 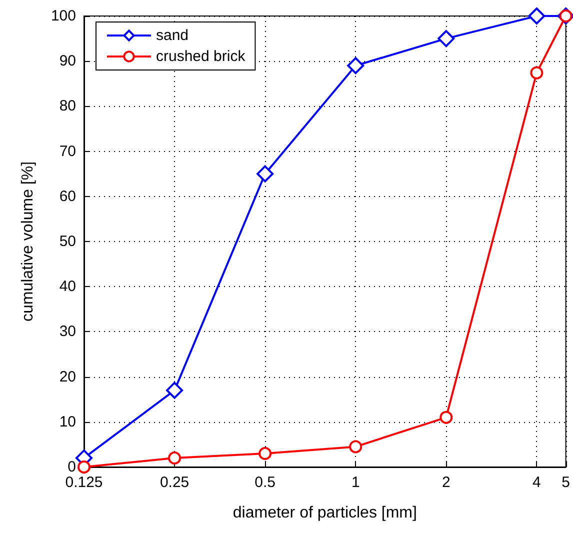 I want to click on x-axis-title: diameter of particles [mm], so click(x=324, y=513).